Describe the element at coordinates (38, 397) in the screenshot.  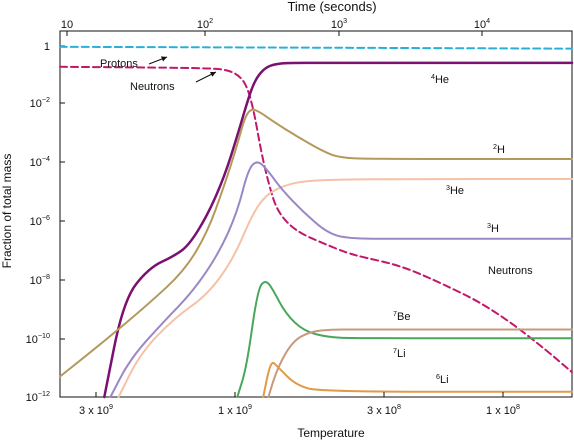
I see `left-axis-tick-label: 10⁻¹²` at that location.